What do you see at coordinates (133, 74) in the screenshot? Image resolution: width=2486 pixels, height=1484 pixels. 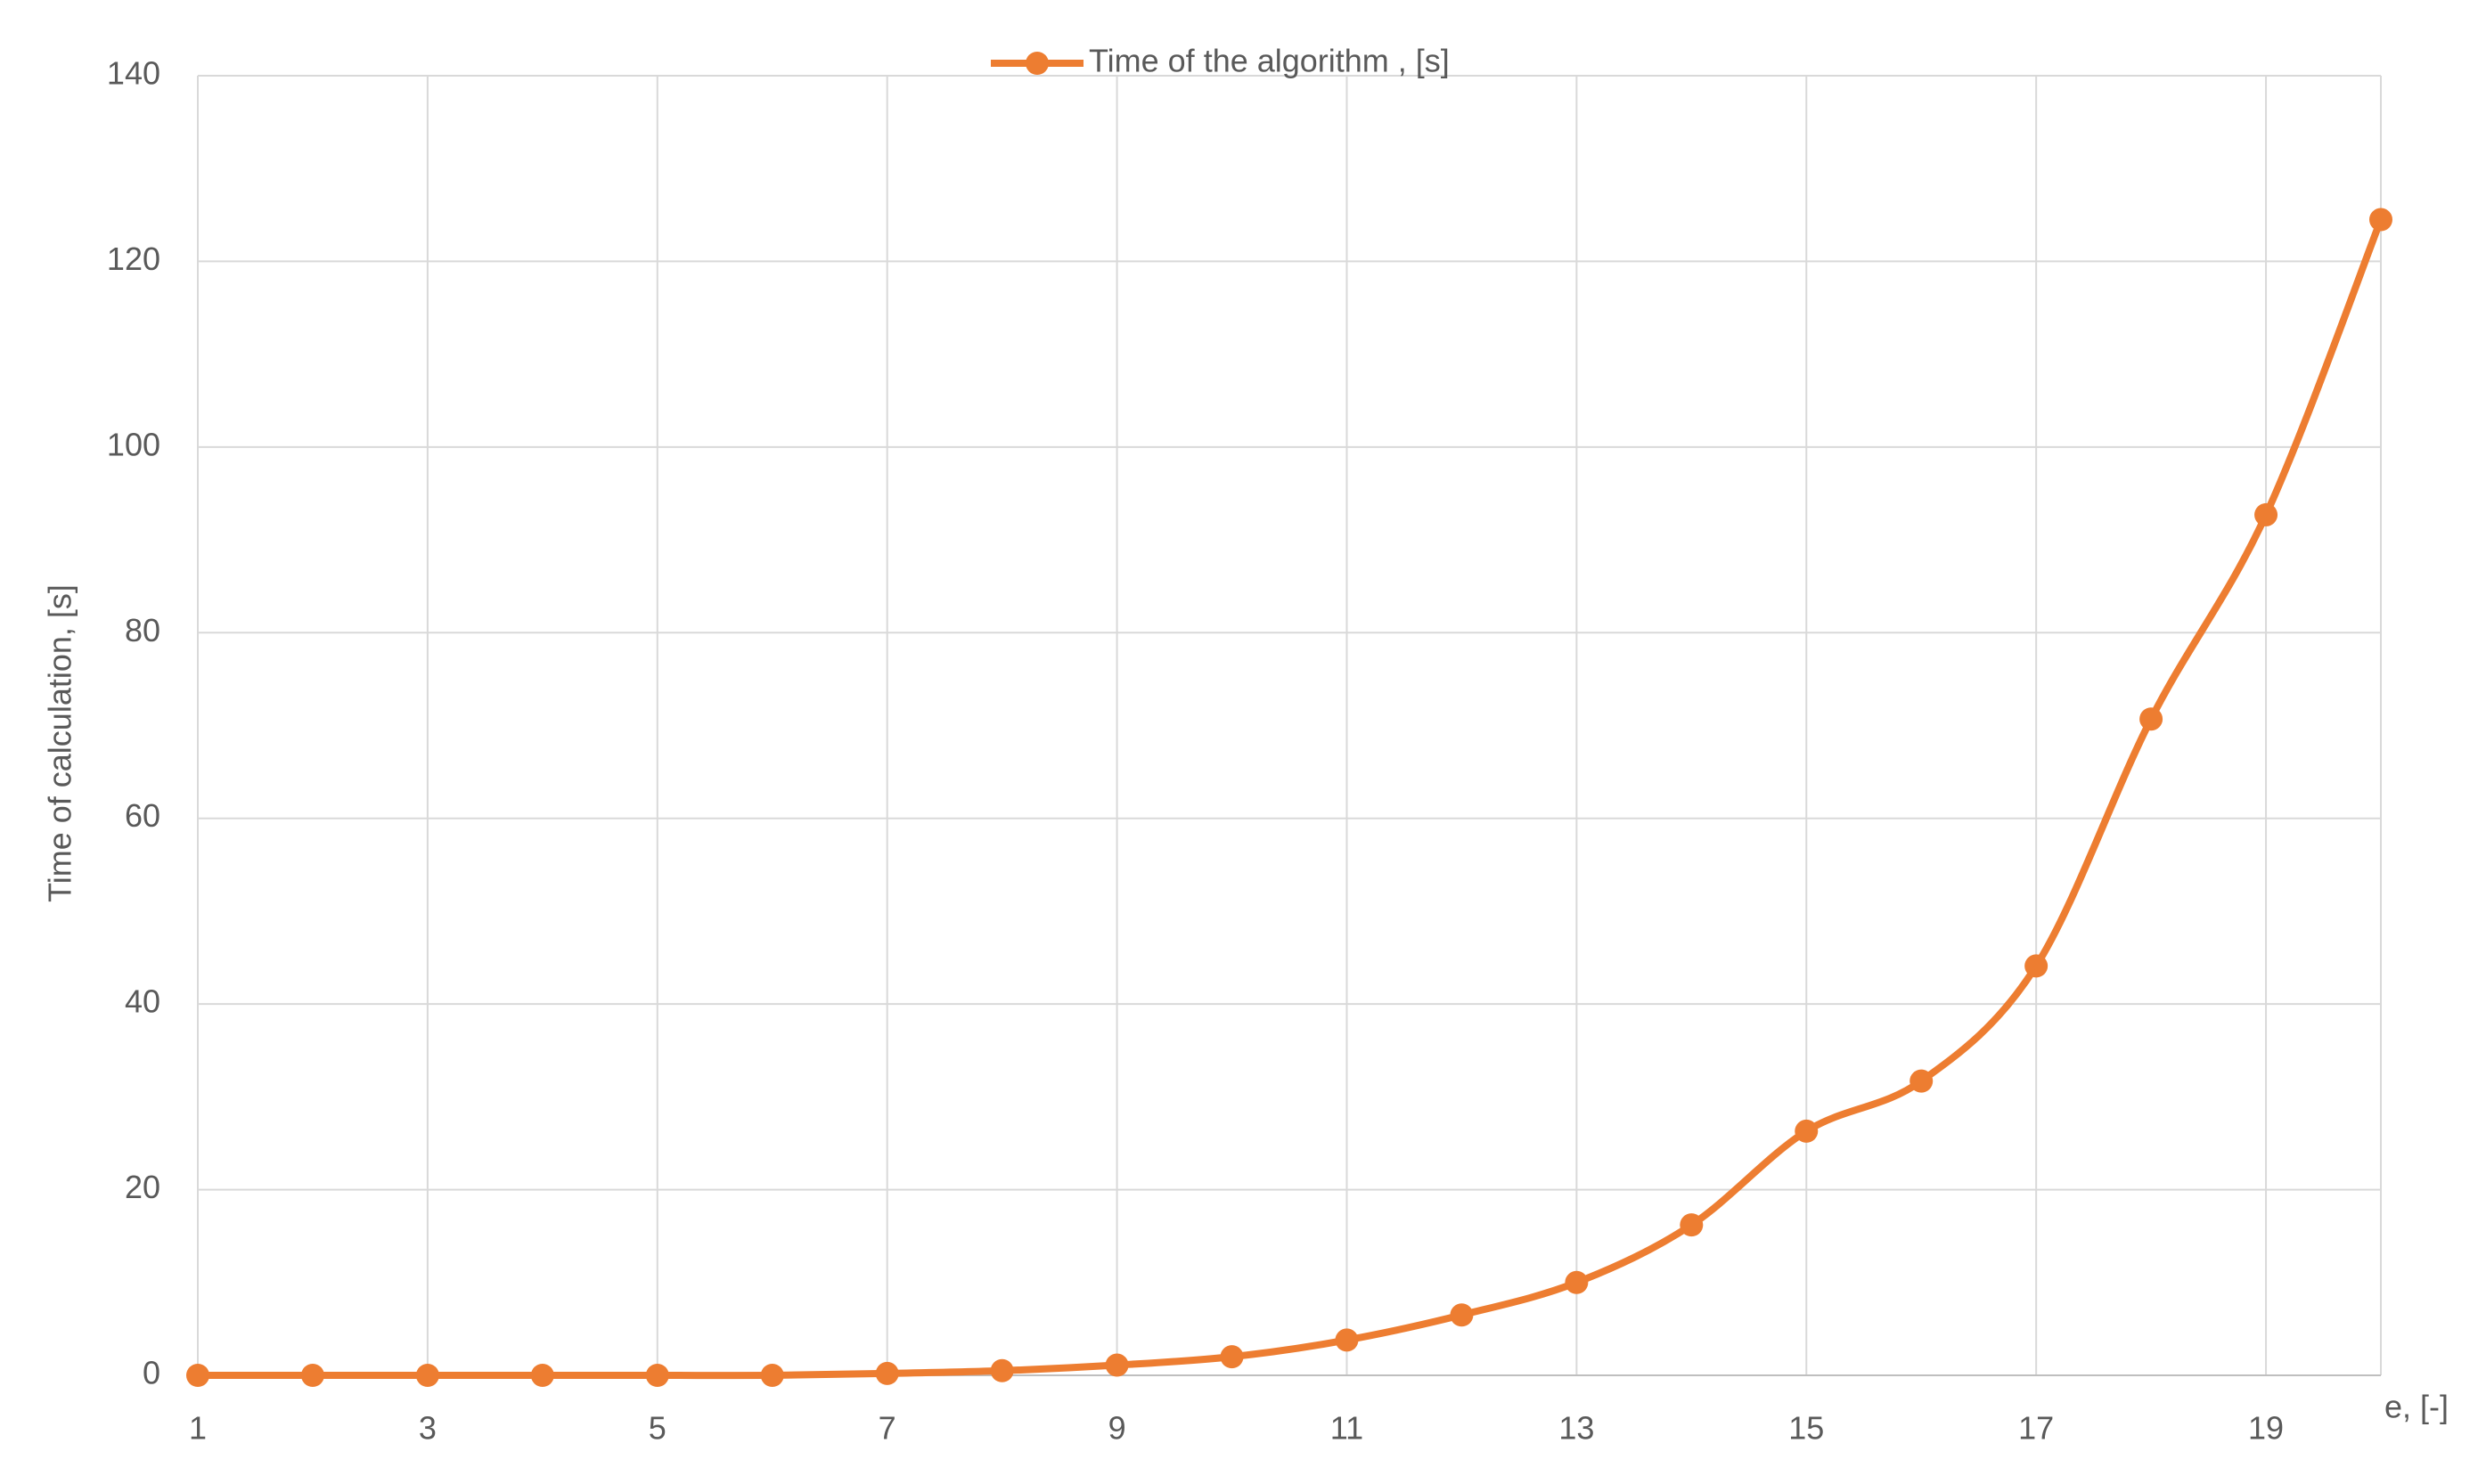 I see `y-tick-label: 140` at bounding box center [133, 74].